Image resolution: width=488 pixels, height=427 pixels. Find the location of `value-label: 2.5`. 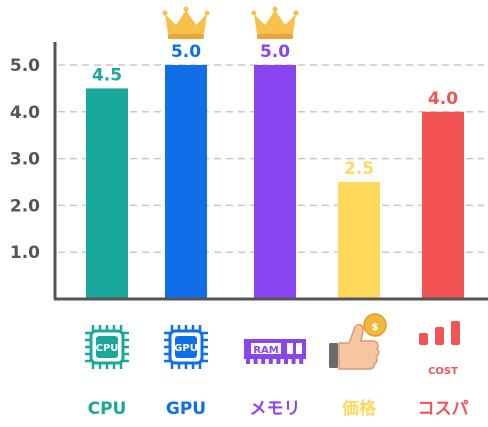

value-label: 2.5 is located at coordinates (359, 169).